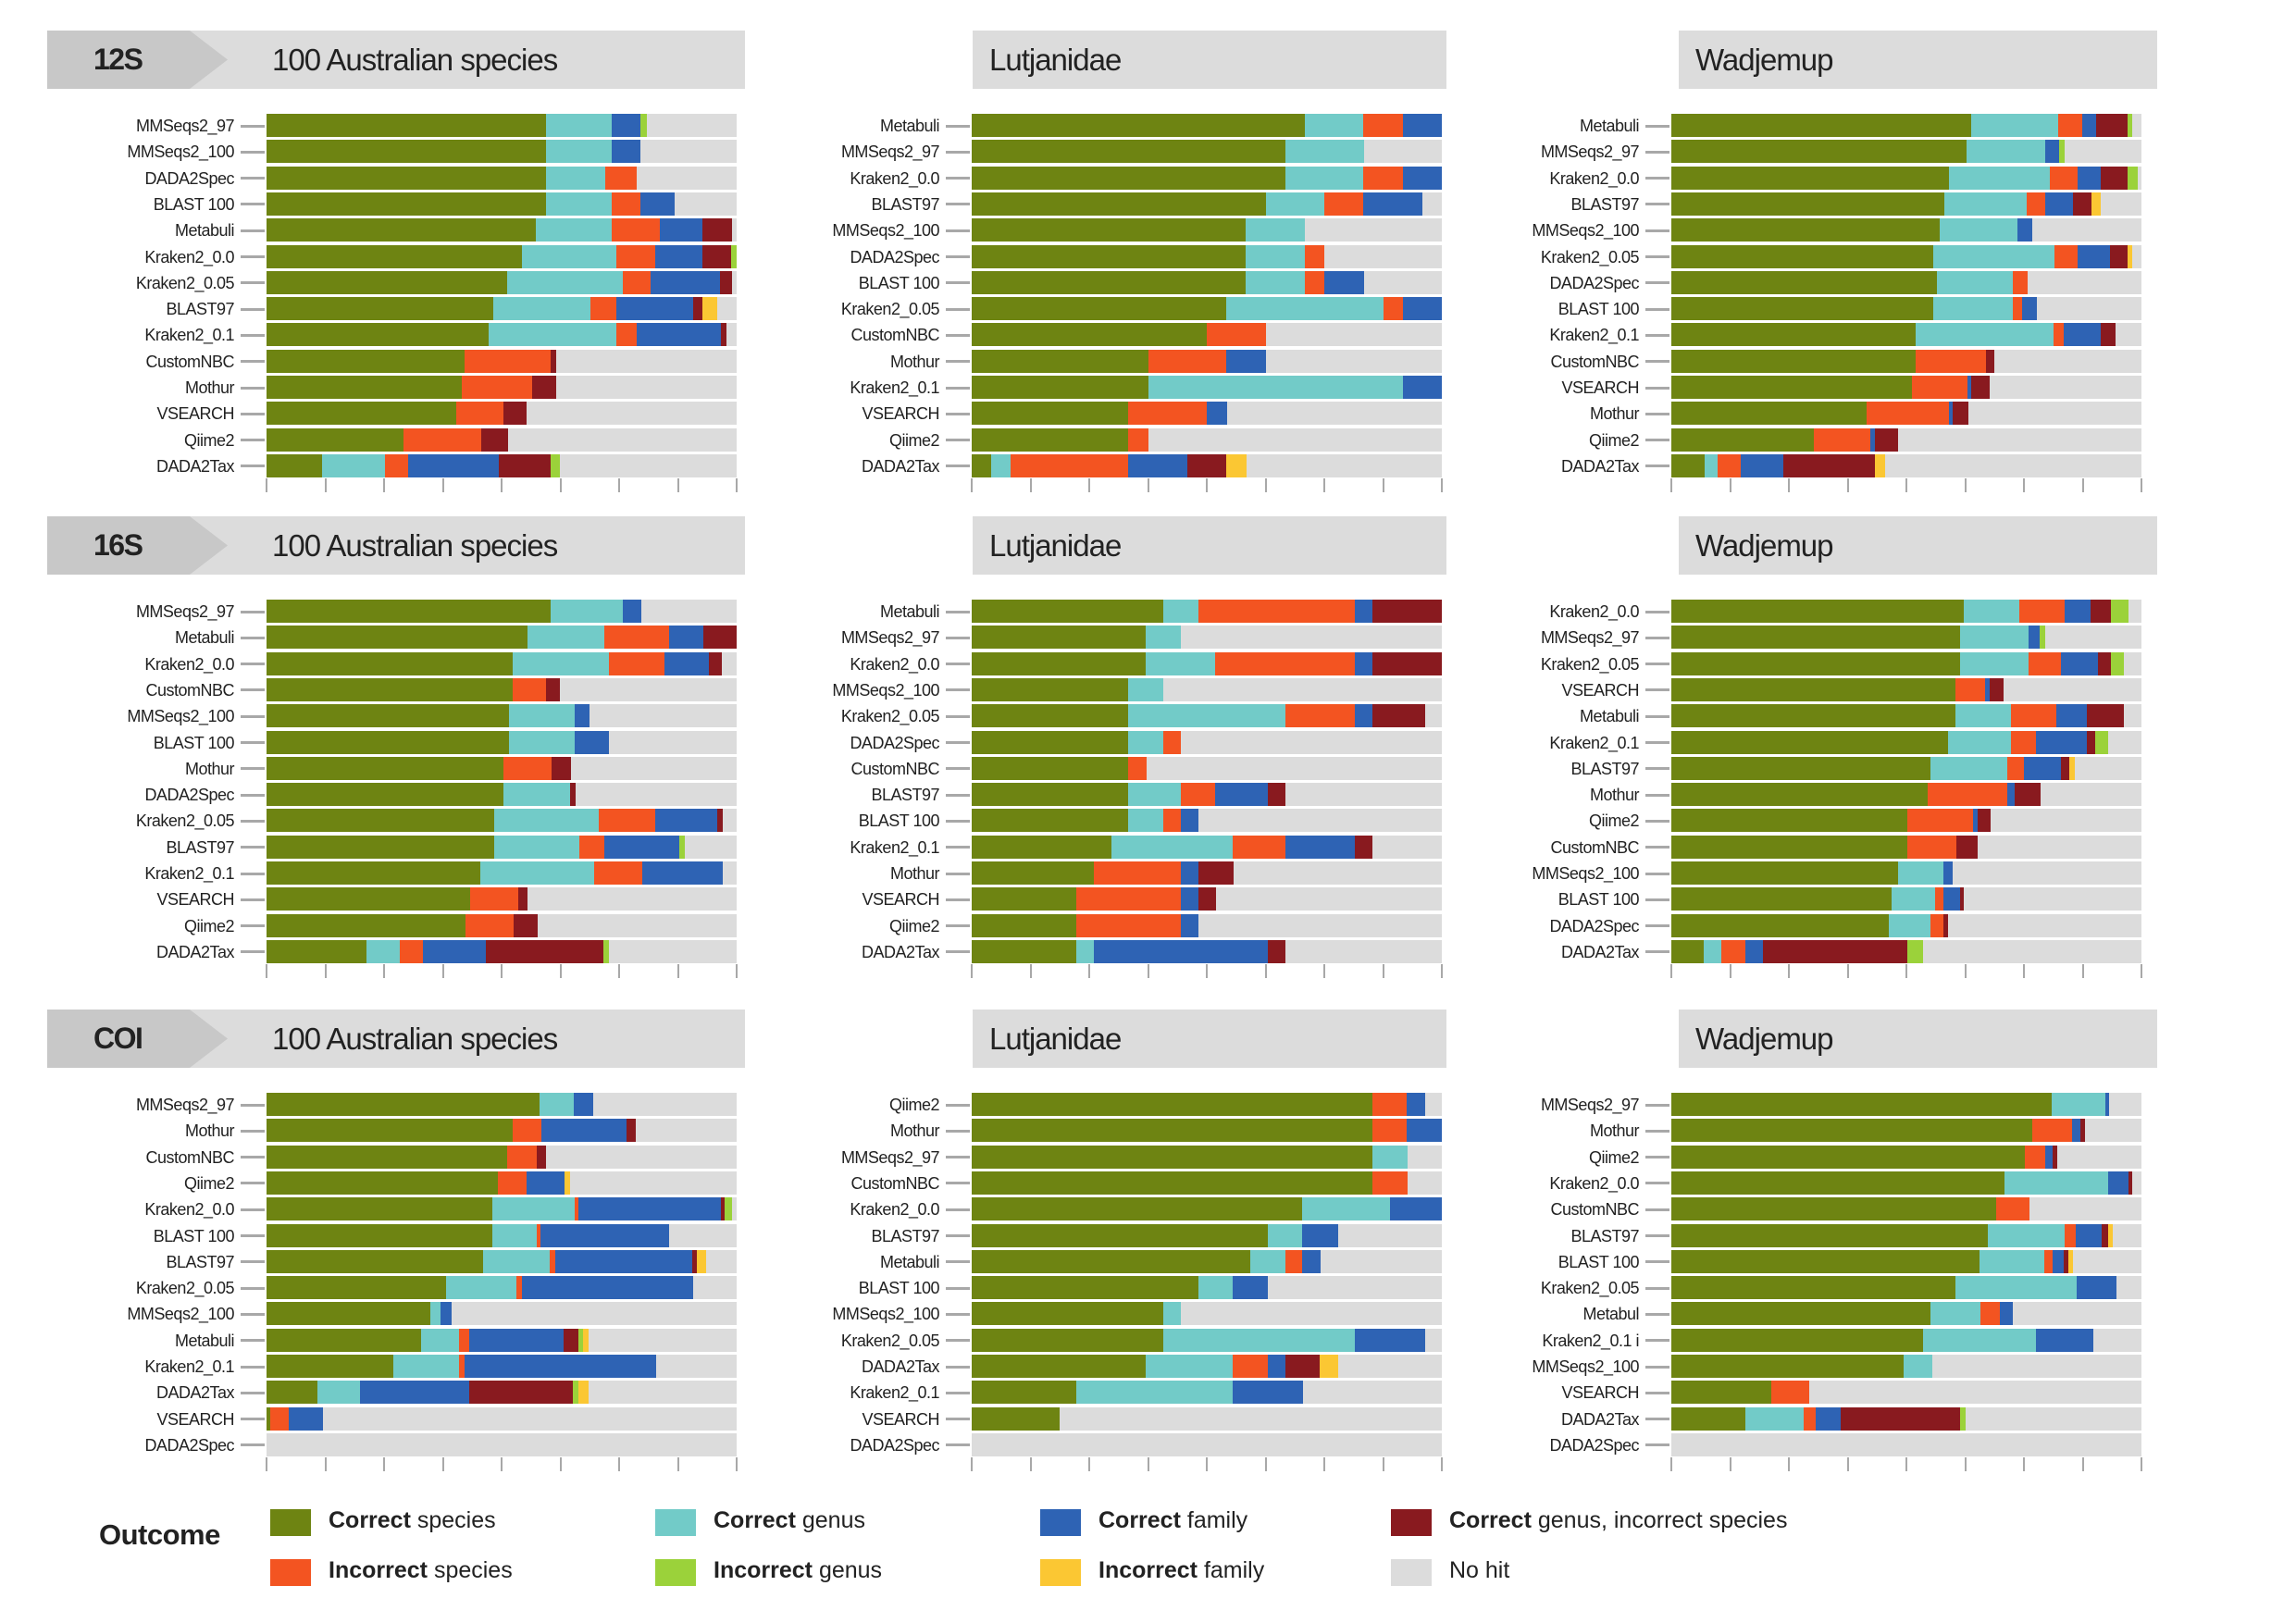 This screenshot has height=1623, width=2296. Describe the element at coordinates (2071, 1261) in the screenshot. I see `bar-segment-incorrect-family` at that location.